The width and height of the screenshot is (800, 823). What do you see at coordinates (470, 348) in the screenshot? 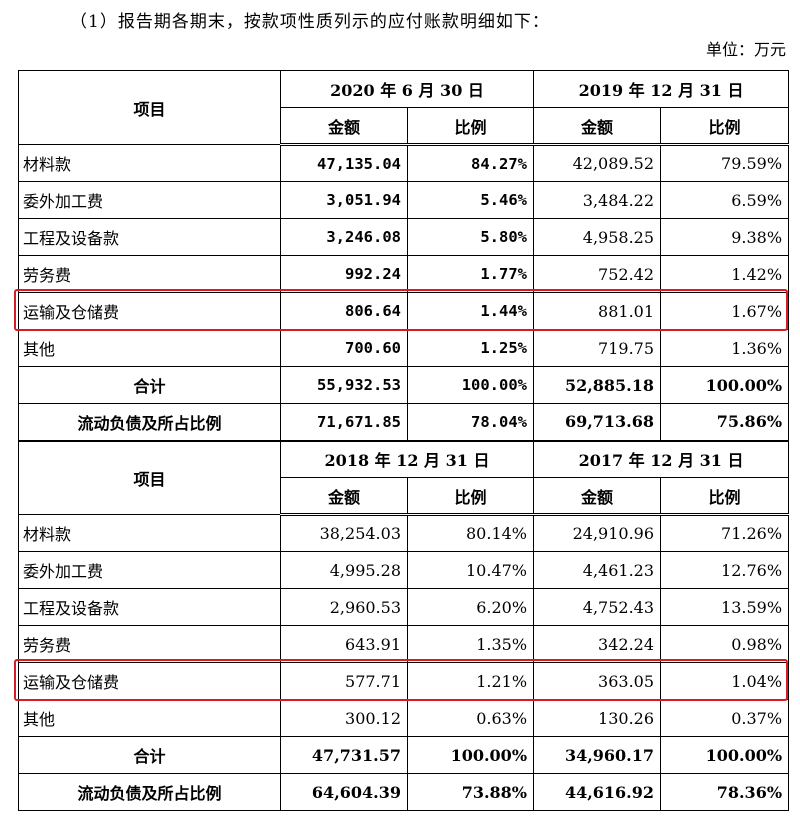
I see `ratio-cell: 1.25%` at bounding box center [470, 348].